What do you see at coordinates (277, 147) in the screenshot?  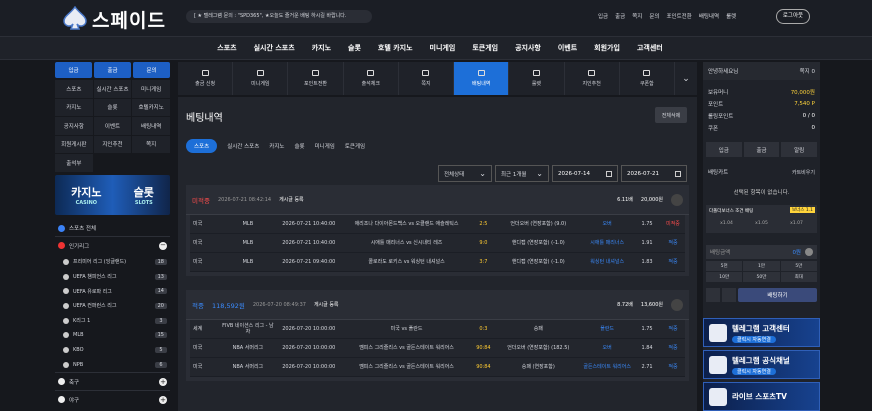 I see `game-tab: 카지노` at bounding box center [277, 147].